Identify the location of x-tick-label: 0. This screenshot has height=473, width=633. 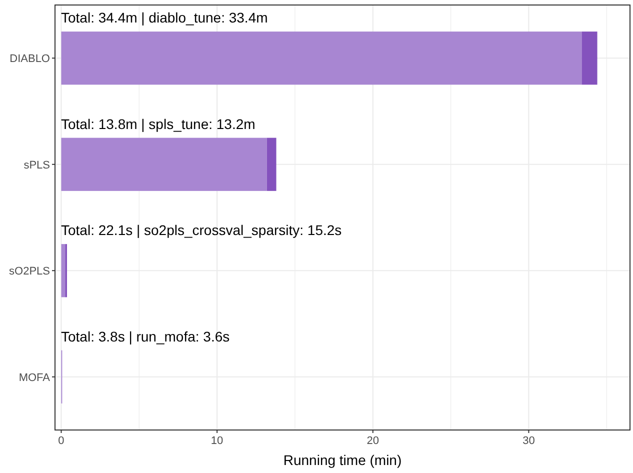
(61, 441).